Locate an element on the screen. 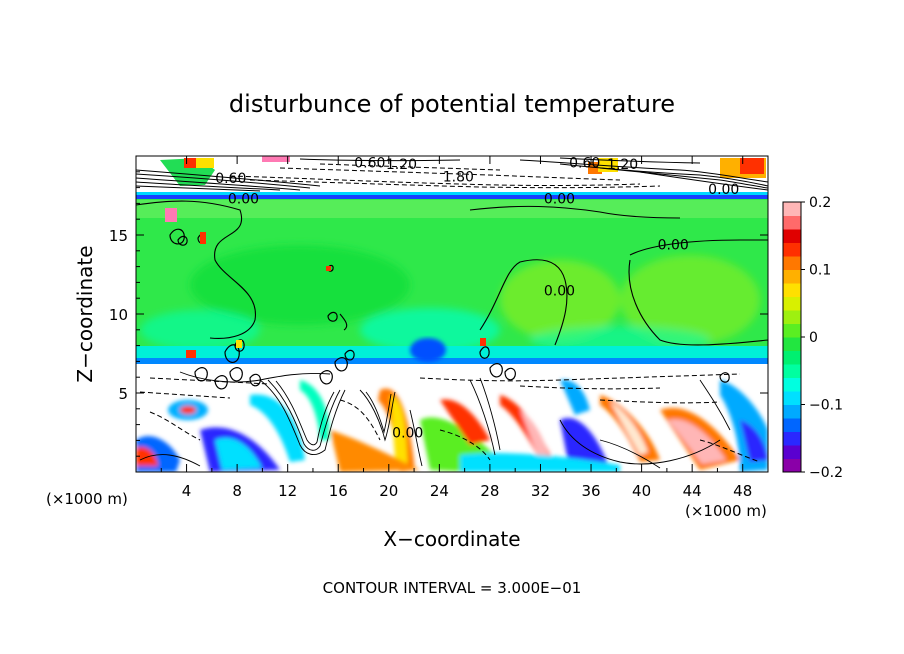  upper-contour-lines is located at coordinates (452, 174).